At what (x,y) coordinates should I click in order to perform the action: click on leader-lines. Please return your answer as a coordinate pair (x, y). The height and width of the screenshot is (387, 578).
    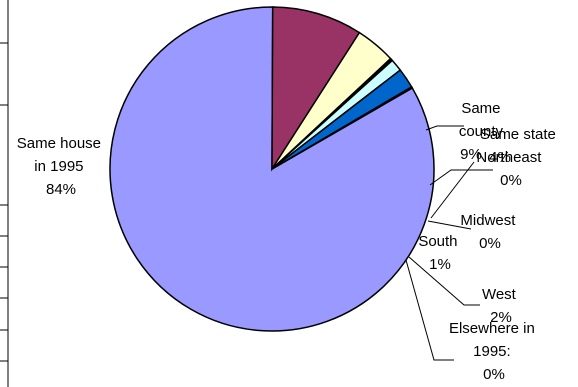
    Looking at the image, I should click on (449, 243).